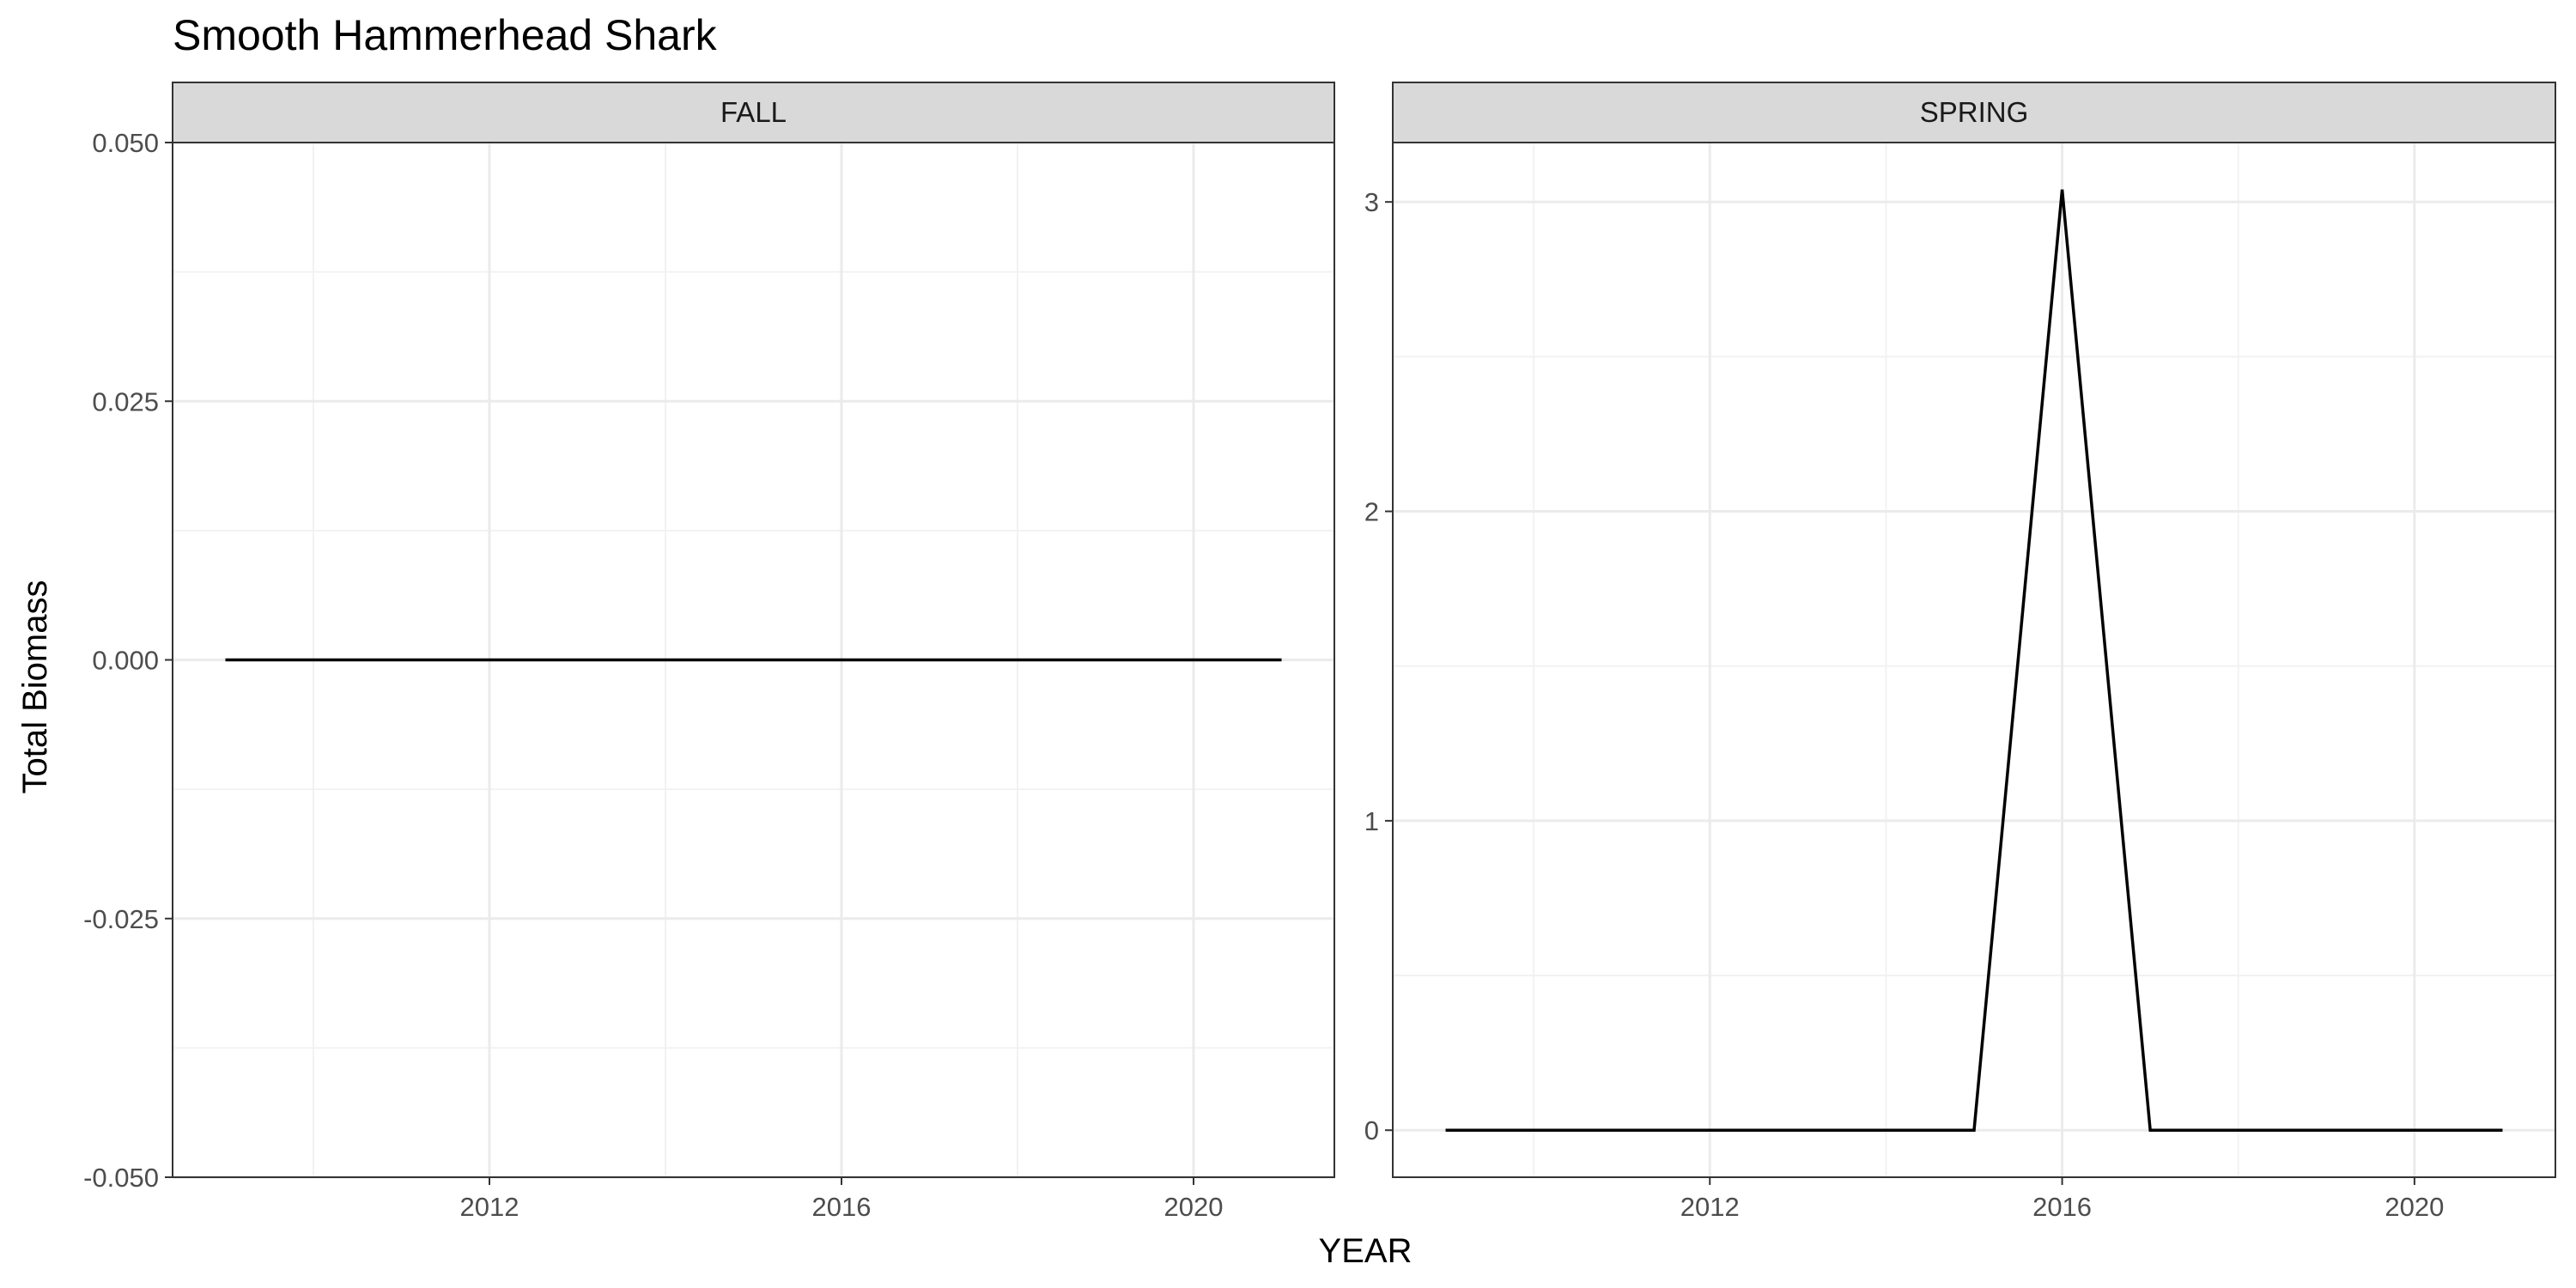 This screenshot has height=1288, width=2576. What do you see at coordinates (35, 687) in the screenshot?
I see `y-axis-title: Total Biomass` at bounding box center [35, 687].